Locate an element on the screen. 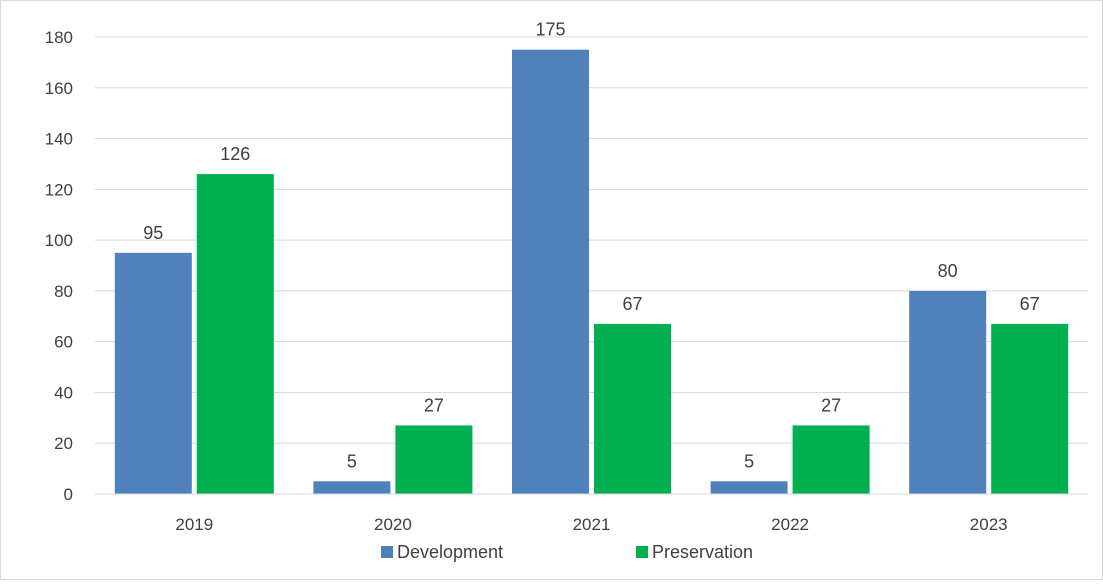 The height and width of the screenshot is (584, 1103). x-tick-label: 2023 is located at coordinates (989, 524).